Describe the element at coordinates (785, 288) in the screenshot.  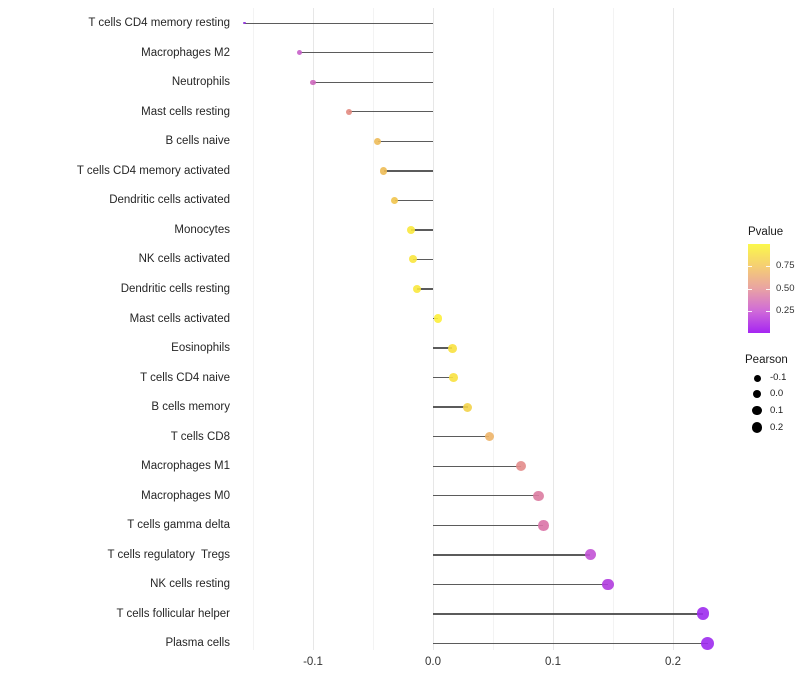
I see `colorbar-tick-label: 0.50` at that location.